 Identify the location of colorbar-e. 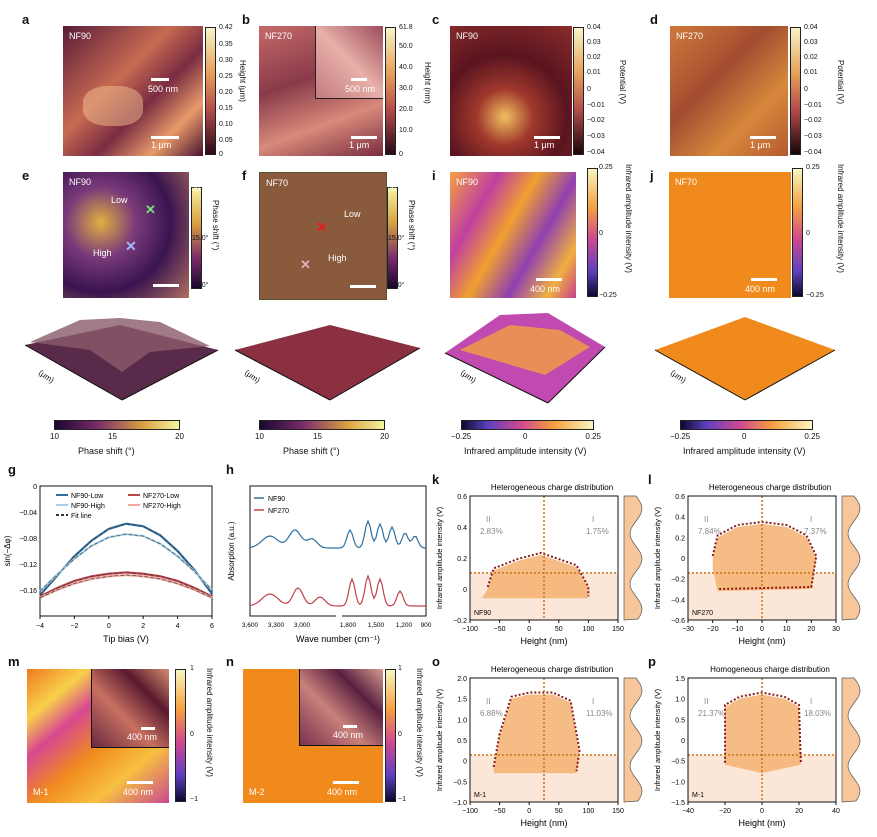
(196, 238).